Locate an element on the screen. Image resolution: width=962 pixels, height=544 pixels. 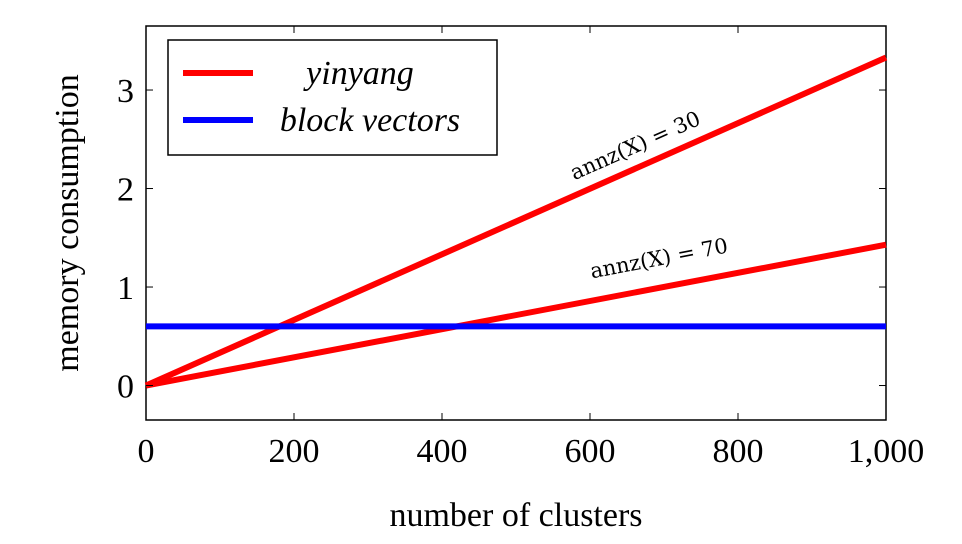
legend: yinyang block vectors is located at coordinates (332, 97).